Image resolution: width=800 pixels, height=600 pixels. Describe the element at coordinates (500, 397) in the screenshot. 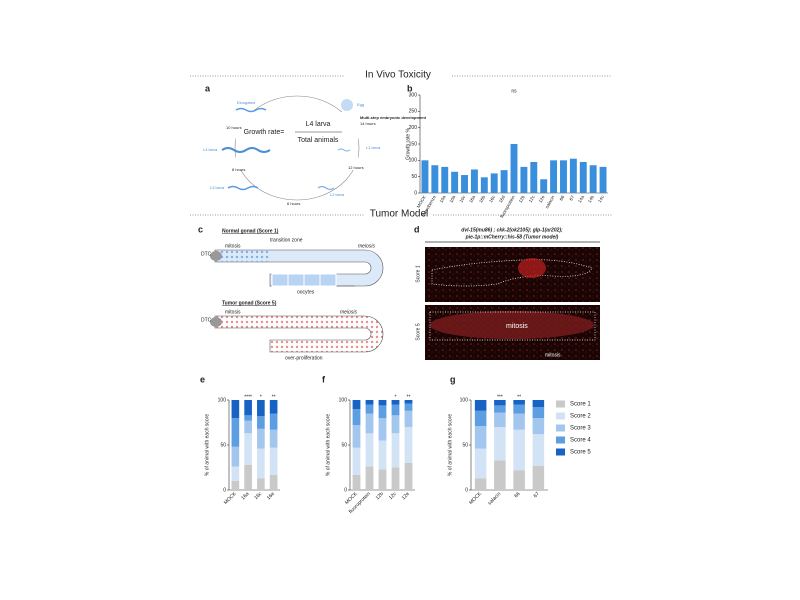

I see `annotation: ***` at that location.